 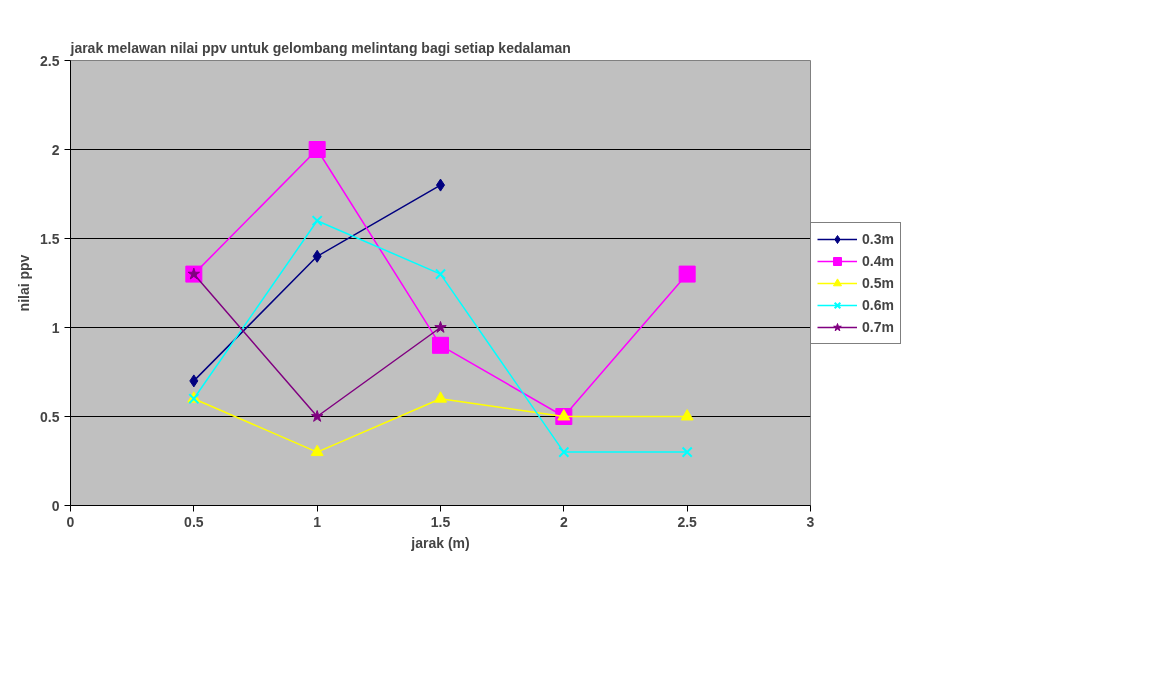 What do you see at coordinates (320, 47) in the screenshot?
I see `chart-title: jarak melawan nilai ppv untuk gelombang melintang bagi setiap kedalaman` at bounding box center [320, 47].